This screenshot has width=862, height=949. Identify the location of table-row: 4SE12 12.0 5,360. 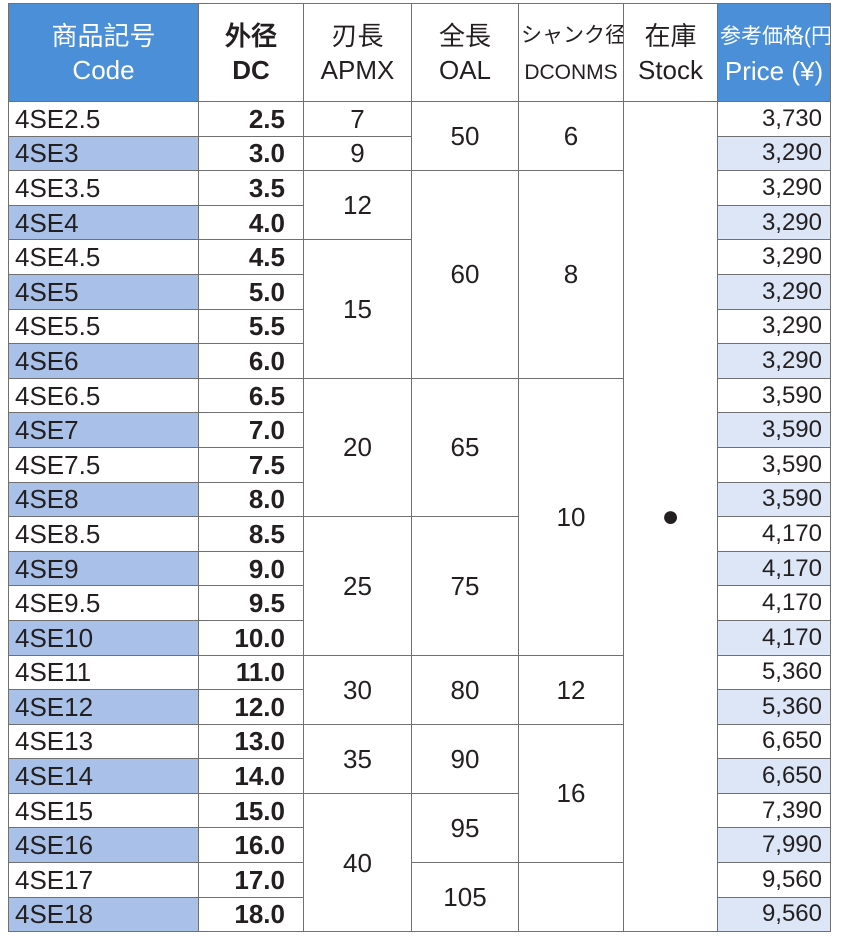
(419, 707).